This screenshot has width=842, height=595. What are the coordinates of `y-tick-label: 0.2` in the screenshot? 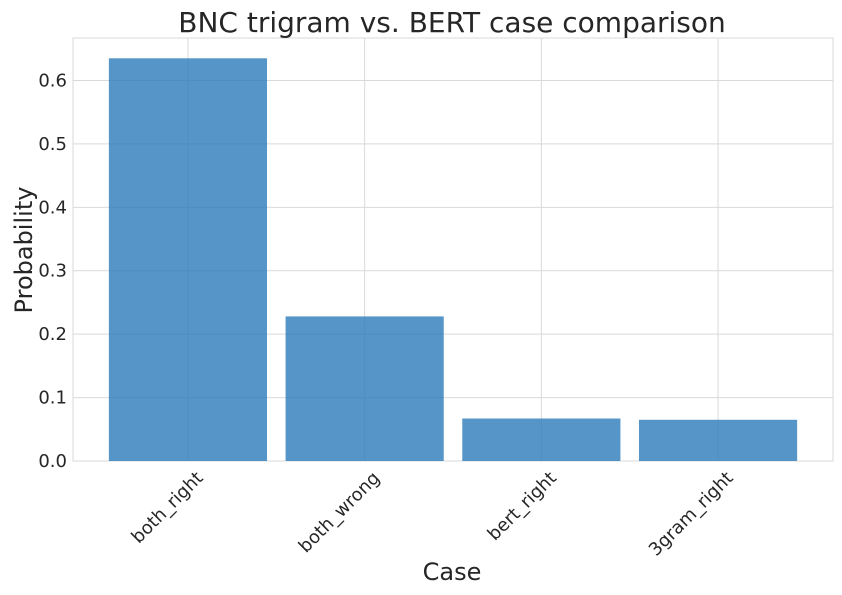 It's located at (52, 334).